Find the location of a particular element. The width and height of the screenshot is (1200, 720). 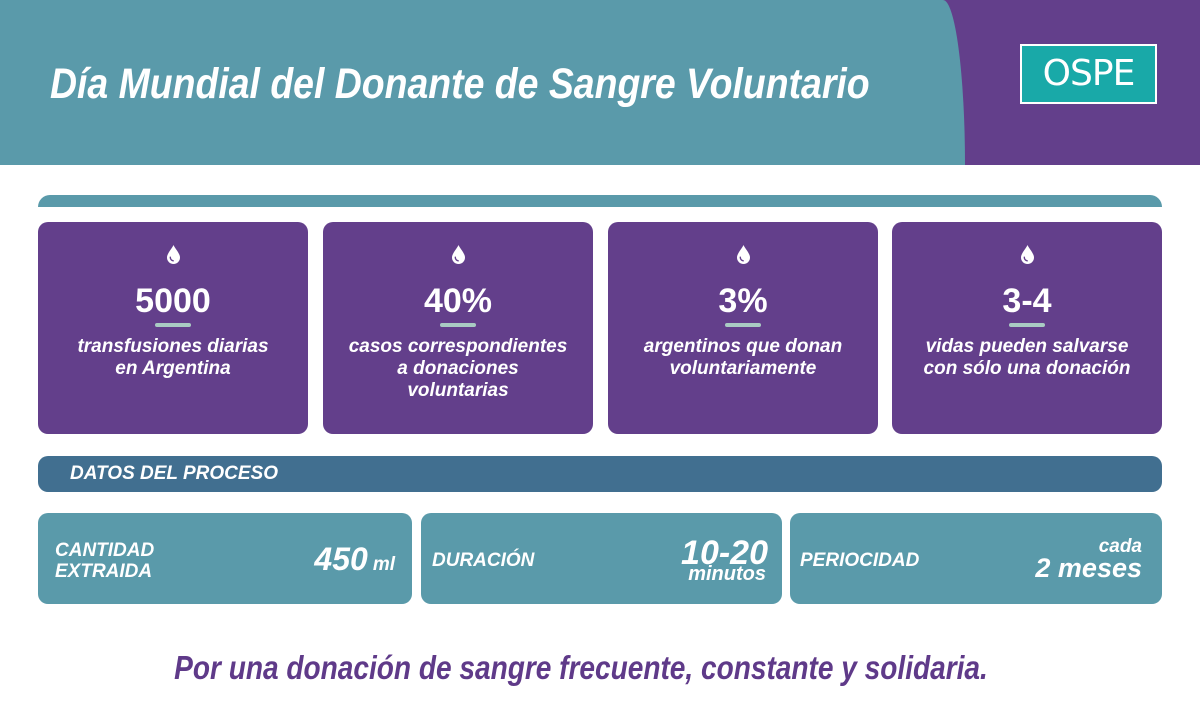

process-item-label: PERIOCIDAD is located at coordinates (859, 560).